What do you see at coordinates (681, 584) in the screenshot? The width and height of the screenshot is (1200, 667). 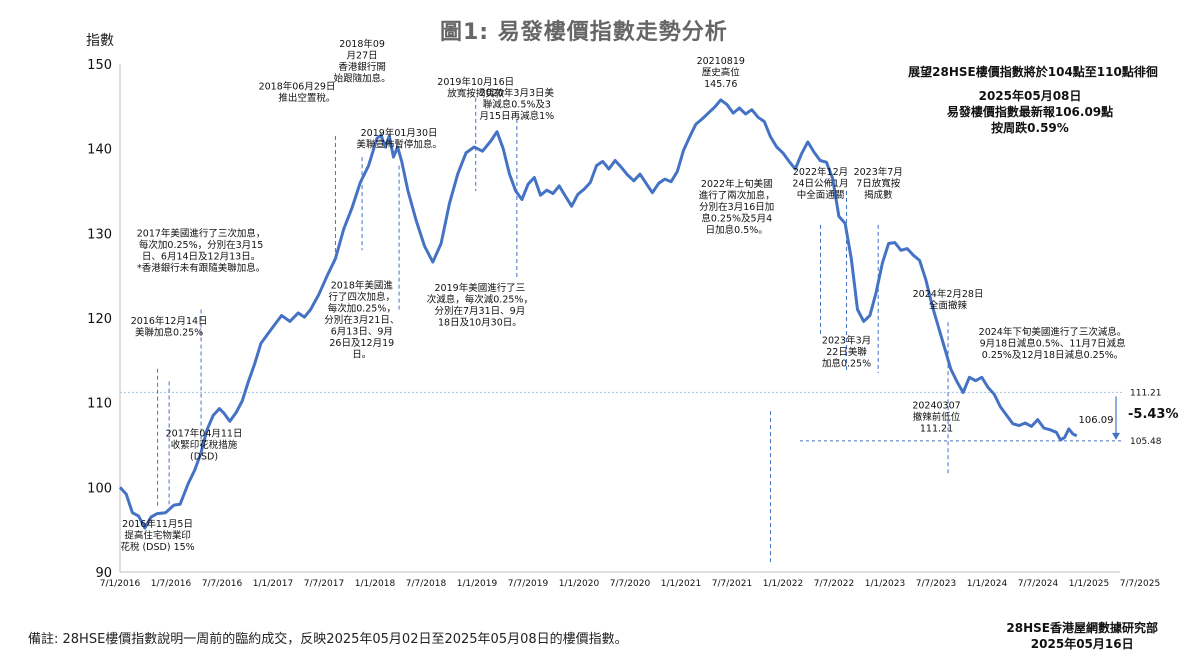 I see `x-tick-label: 1/1/2021` at bounding box center [681, 584].